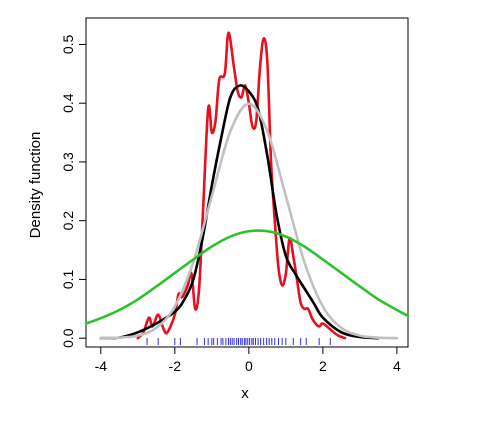  Describe the element at coordinates (101, 366) in the screenshot. I see `x-tick-label: -4` at that location.